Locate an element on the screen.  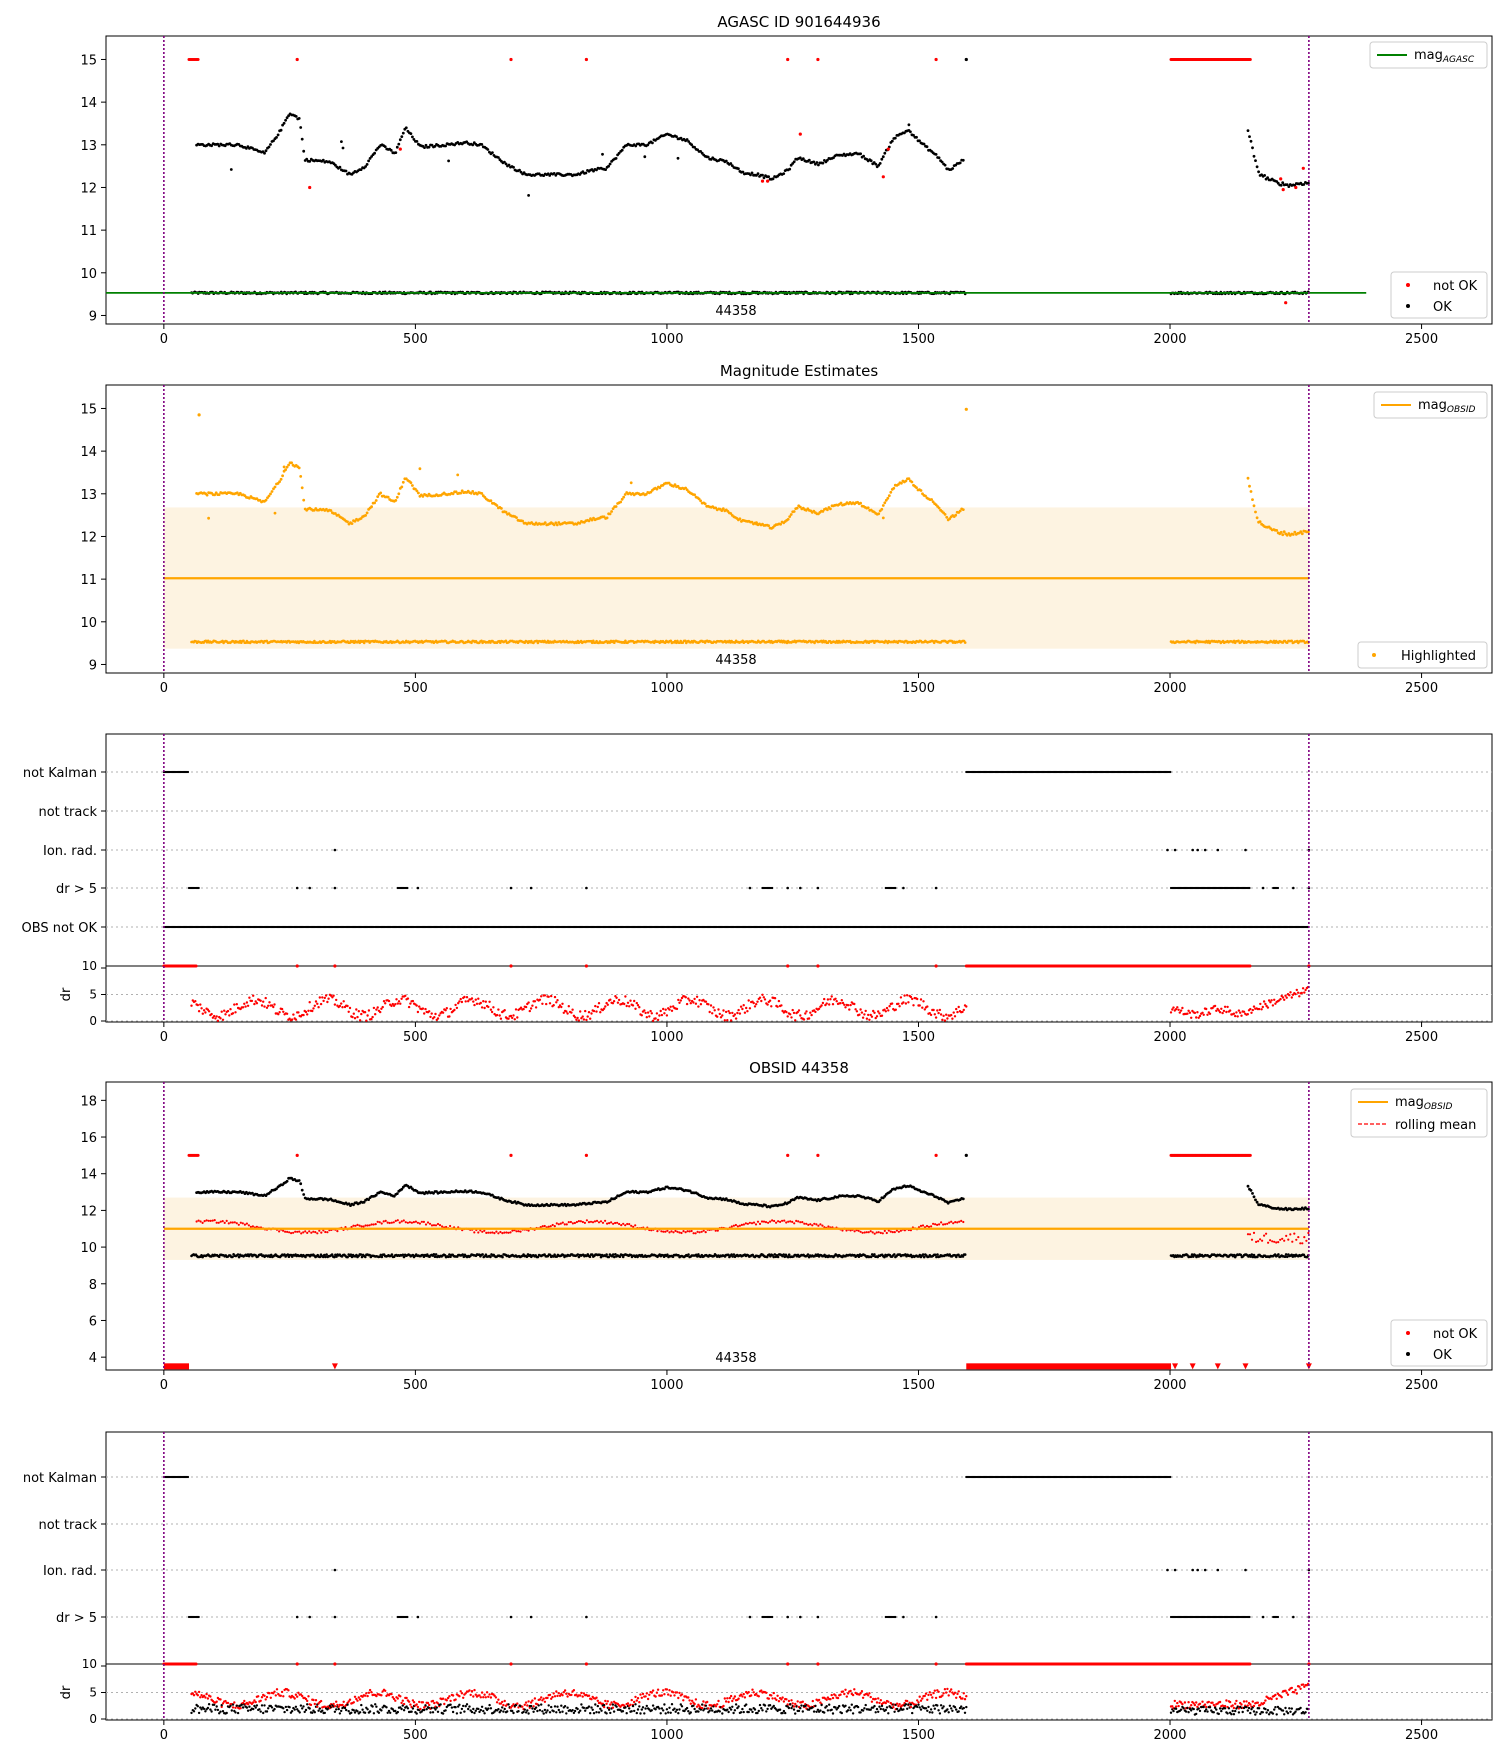
y-tick-label: 11 is located at coordinates (88, 580).